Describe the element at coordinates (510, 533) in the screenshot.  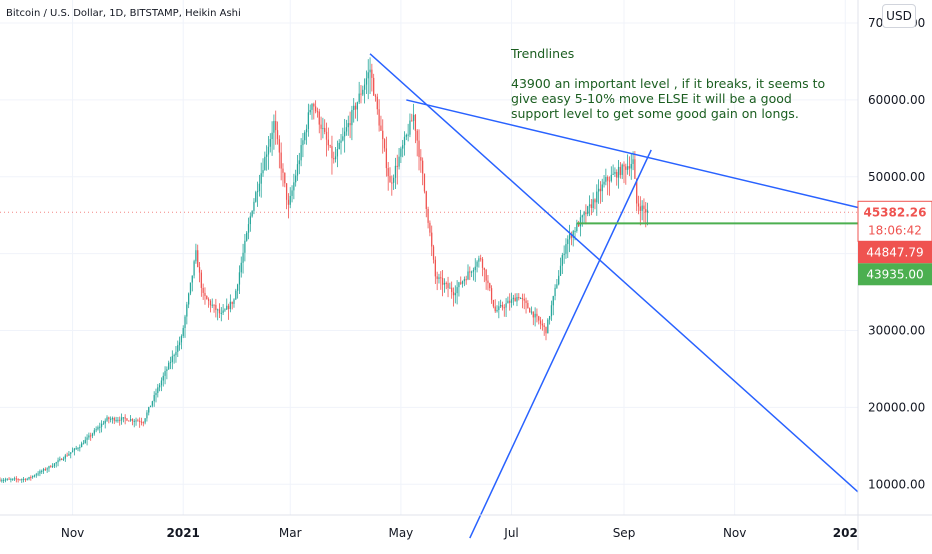
I see `x-tick-label: Jul` at that location.